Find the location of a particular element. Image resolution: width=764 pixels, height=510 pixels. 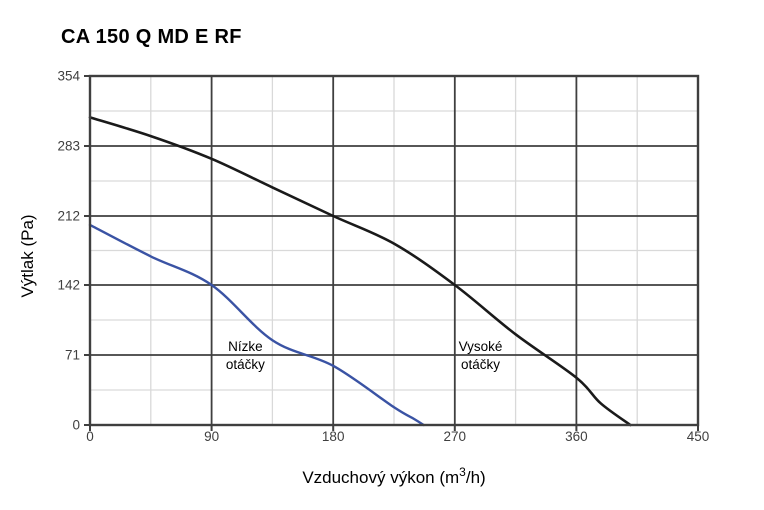

y-tick-label: 142 is located at coordinates (68, 285).